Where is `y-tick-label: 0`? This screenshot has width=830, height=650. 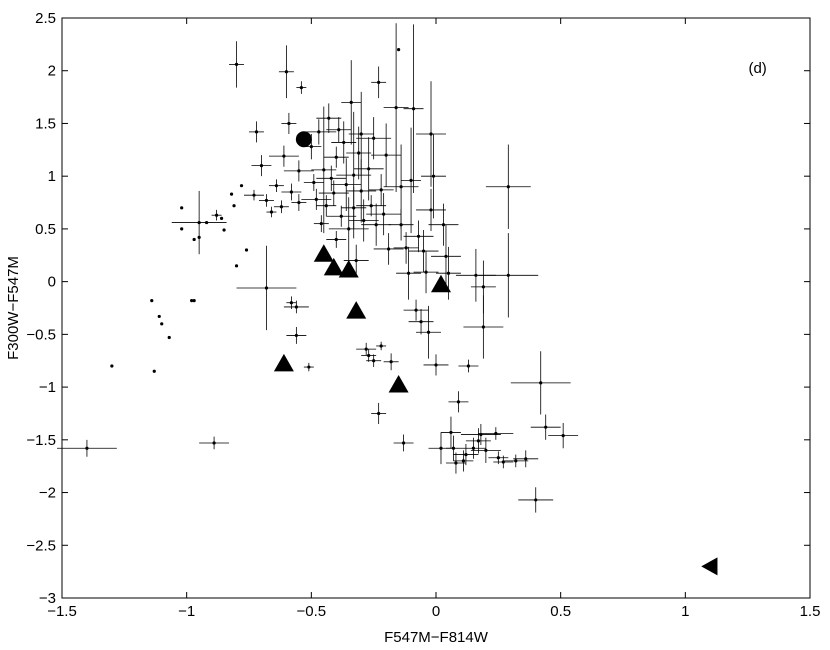 y-tick-label: 0 is located at coordinates (52, 282).